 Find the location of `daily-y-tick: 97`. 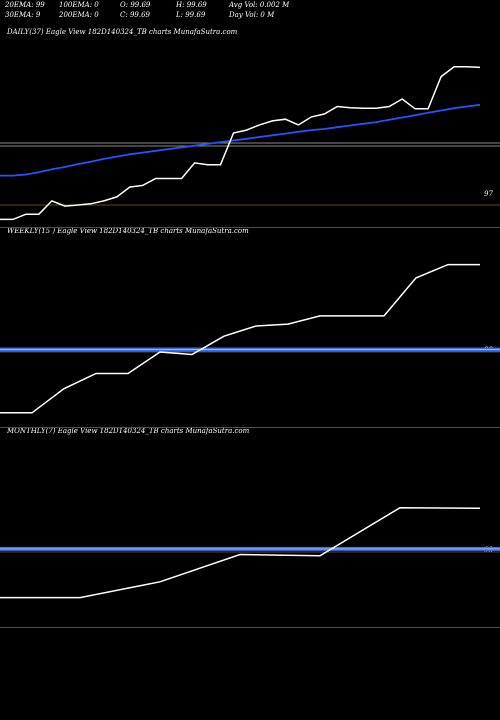

daily-y-tick: 97 is located at coordinates (488, 194).